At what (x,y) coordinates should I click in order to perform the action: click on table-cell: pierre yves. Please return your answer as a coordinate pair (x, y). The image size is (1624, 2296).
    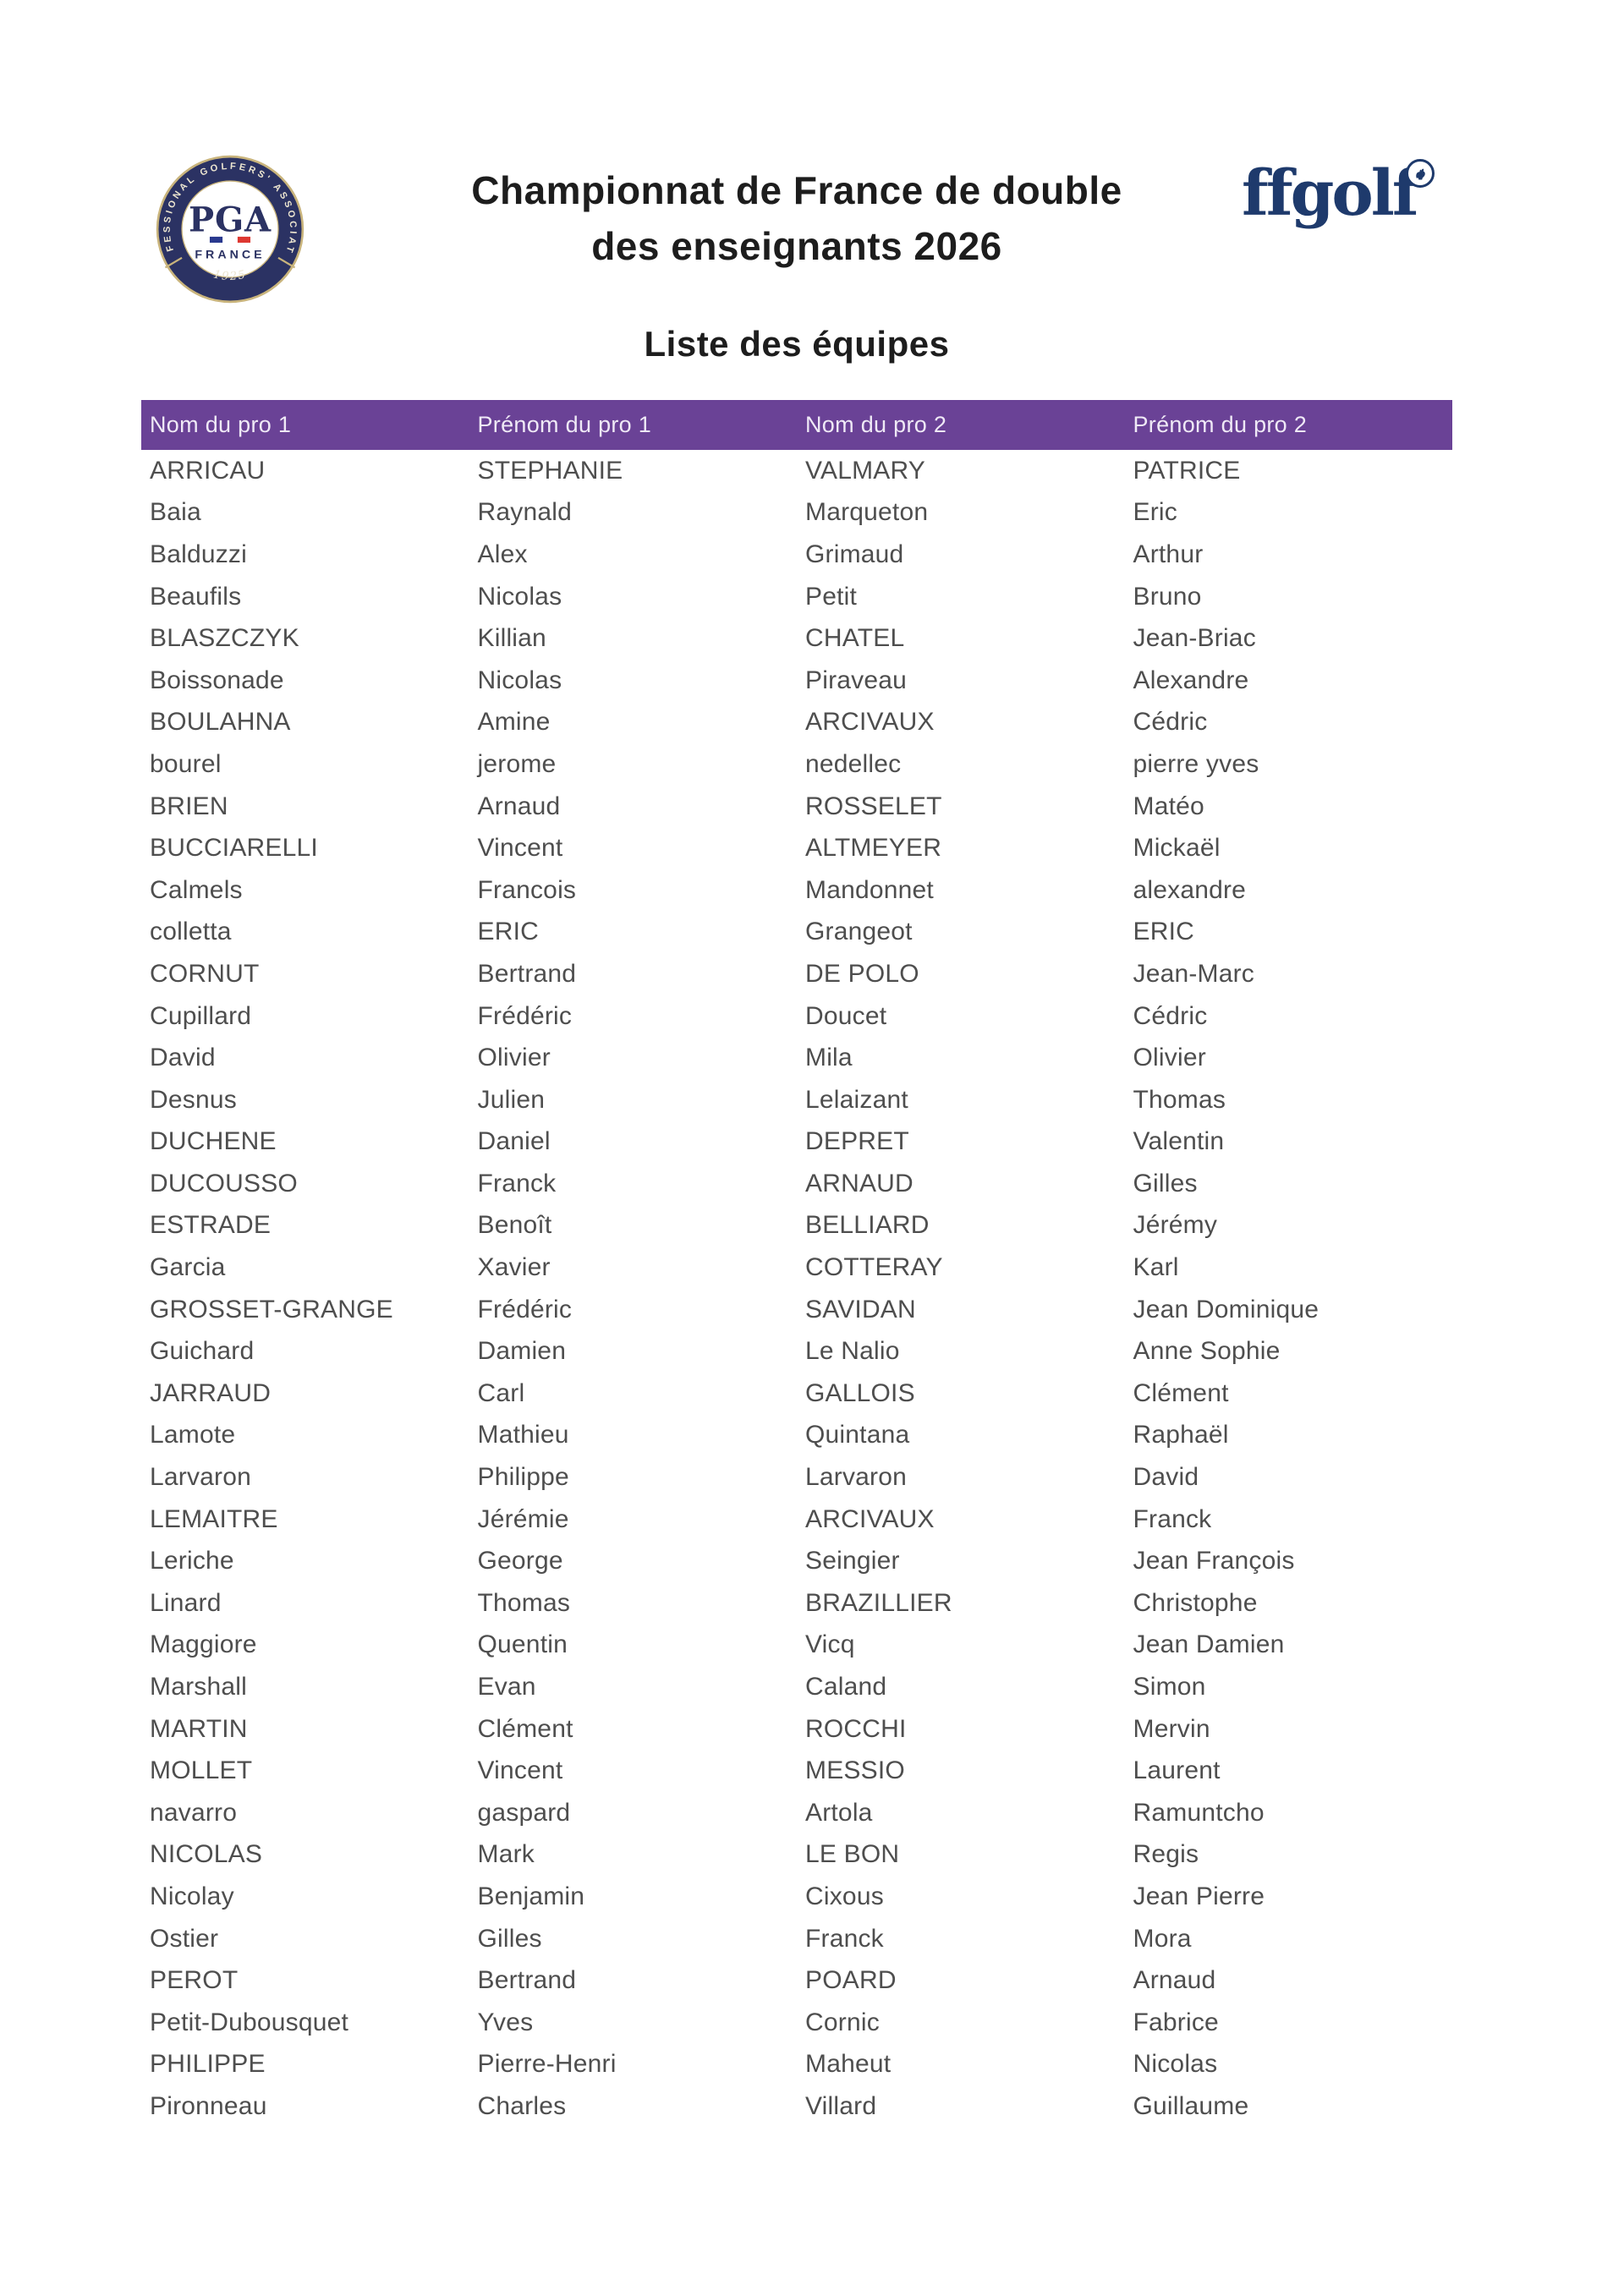
    Looking at the image, I should click on (1196, 763).